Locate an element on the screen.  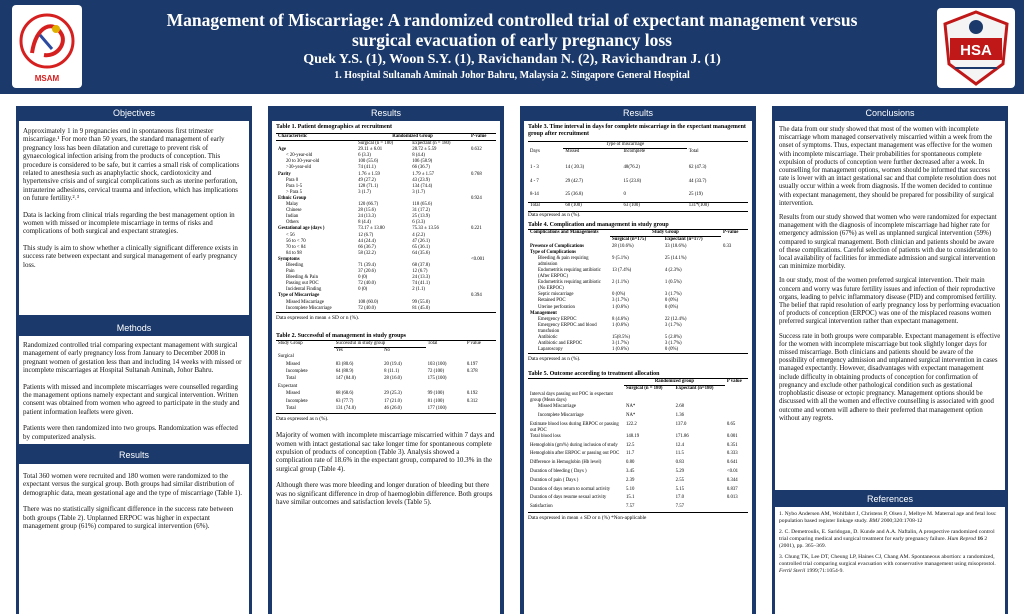
table-row: Retained POC 3 (1.7%) 0 (0%) is located at coordinates (638, 301).